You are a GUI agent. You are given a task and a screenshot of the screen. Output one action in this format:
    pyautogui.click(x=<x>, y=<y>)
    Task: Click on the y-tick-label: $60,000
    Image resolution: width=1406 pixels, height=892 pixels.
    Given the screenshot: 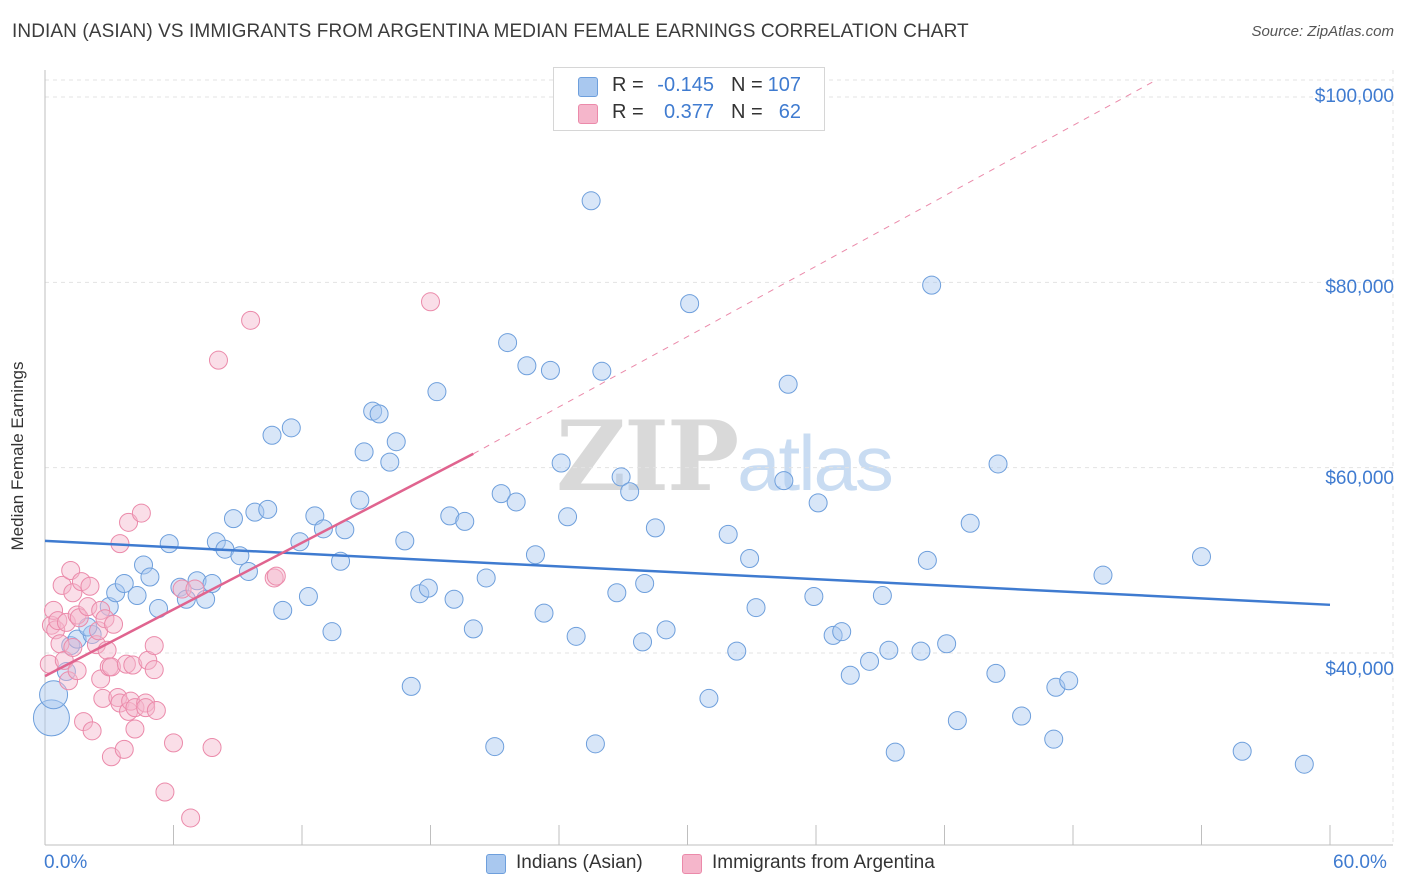 What is the action you would take?
    pyautogui.click(x=1359, y=478)
    